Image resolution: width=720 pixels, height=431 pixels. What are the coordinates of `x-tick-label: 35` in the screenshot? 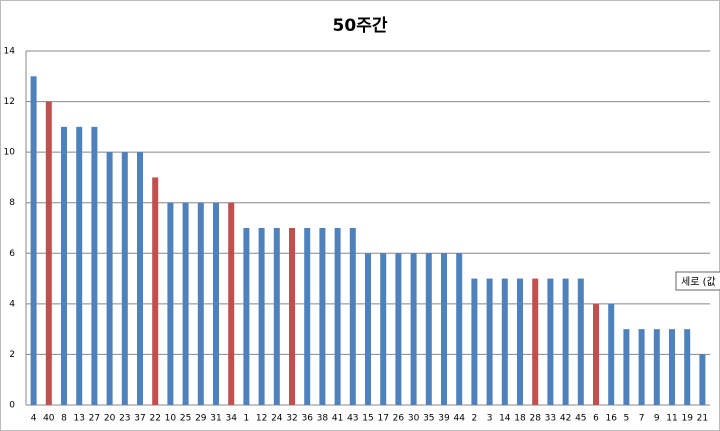 It's located at (428, 419).